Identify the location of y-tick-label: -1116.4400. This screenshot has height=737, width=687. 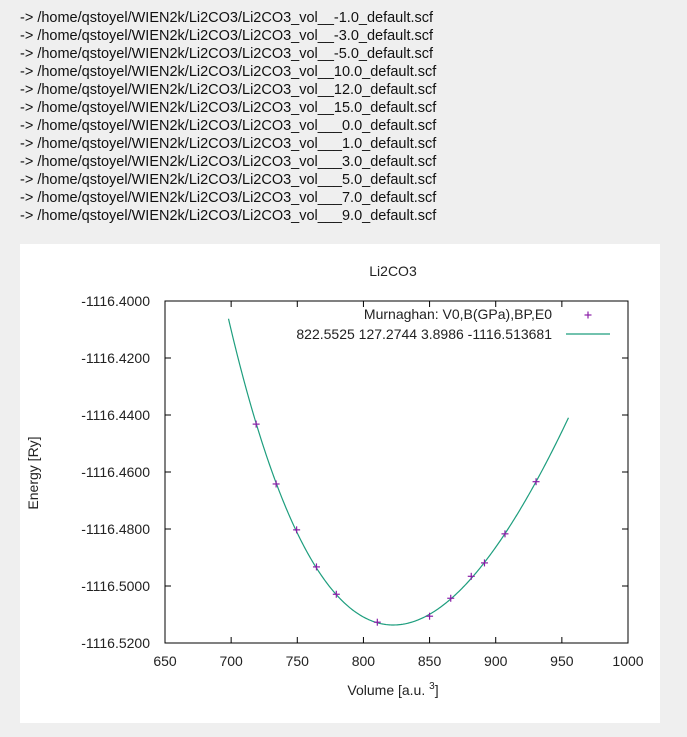
(115, 415).